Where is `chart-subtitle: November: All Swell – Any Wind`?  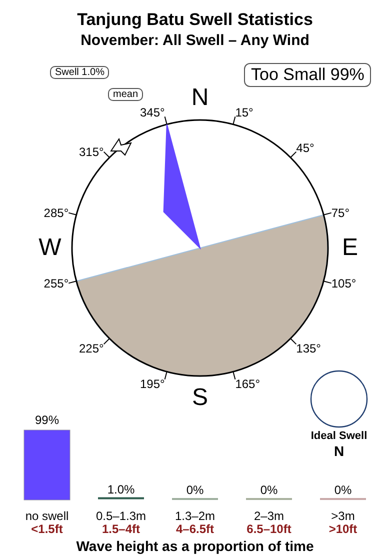 chart-subtitle: November: All Swell – Any Wind is located at coordinates (195, 40).